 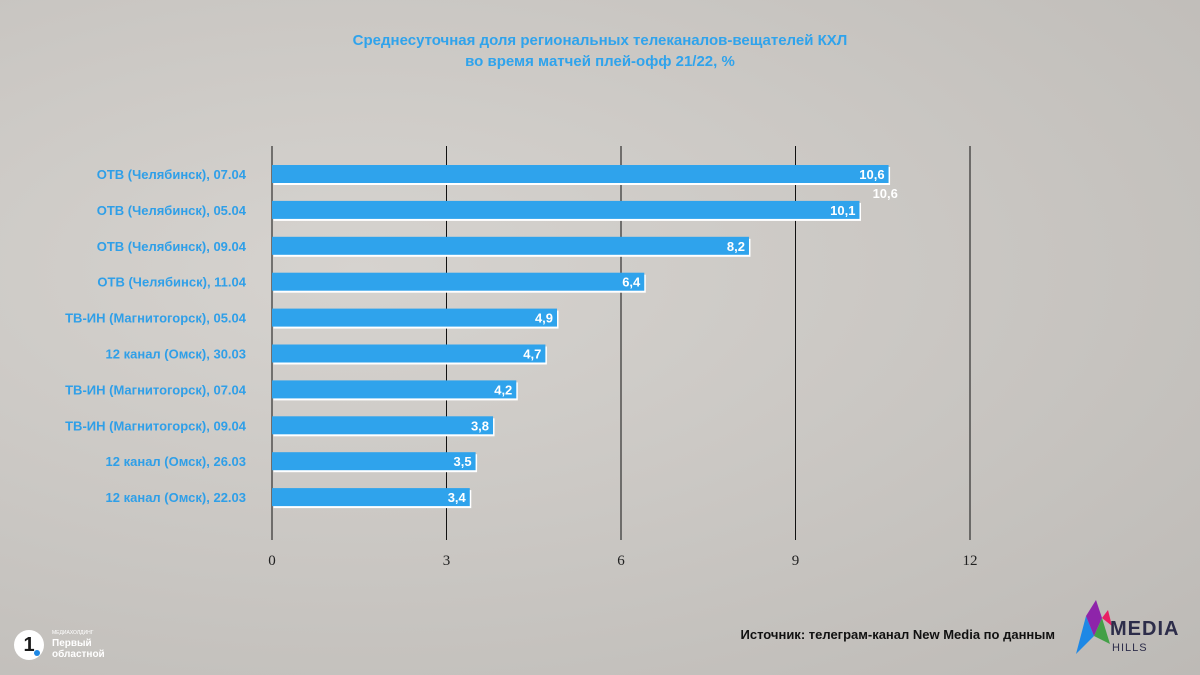 What do you see at coordinates (631, 282) in the screenshot?
I see `data-label: 6,4` at bounding box center [631, 282].